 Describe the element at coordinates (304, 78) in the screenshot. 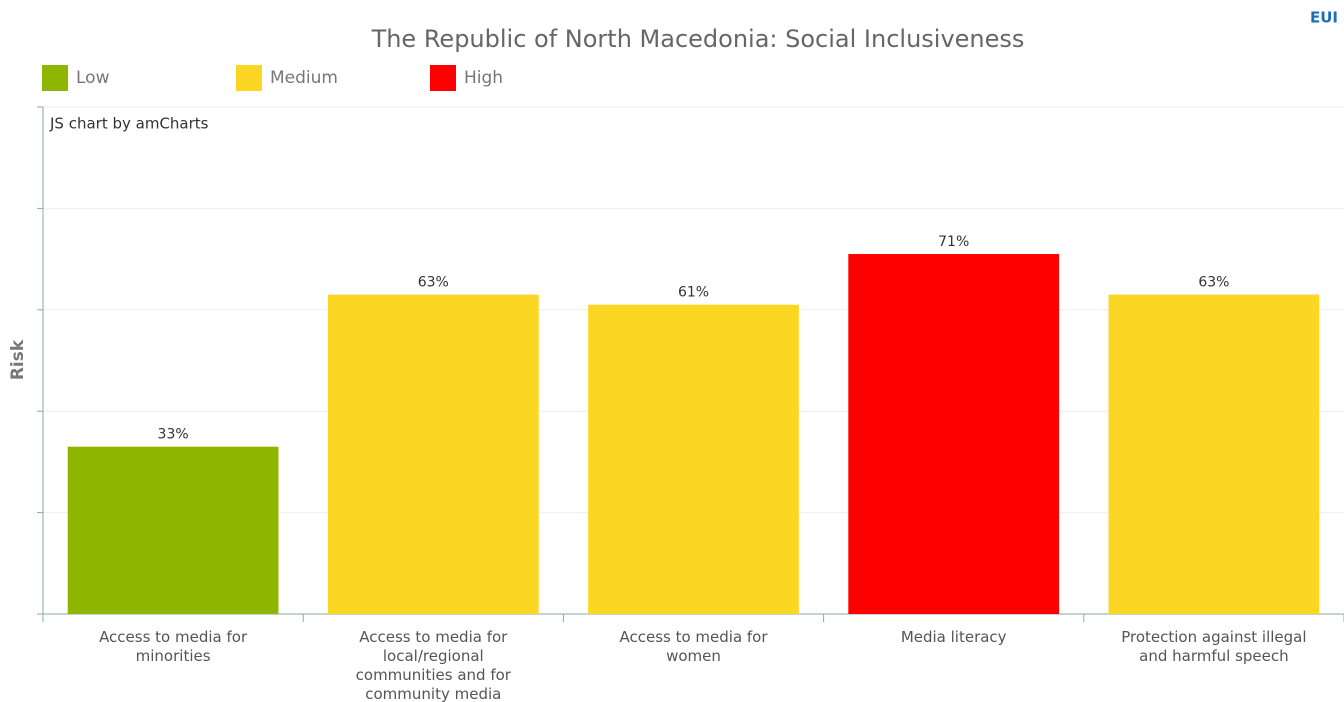

I see `legend-label: Medium` at that location.